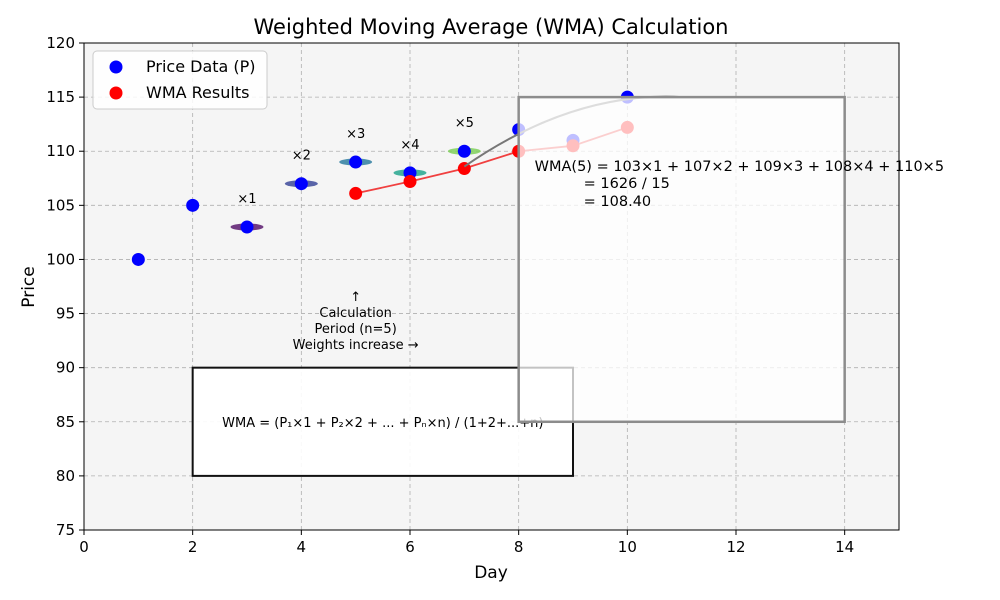  Describe the element at coordinates (410, 547) in the screenshot. I see `x-tick-label: 6` at that location.